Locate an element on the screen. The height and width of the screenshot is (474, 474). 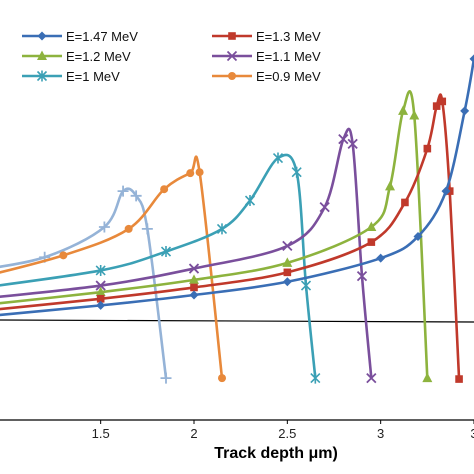
legend-item: E=1 MeV is located at coordinates (71, 76).